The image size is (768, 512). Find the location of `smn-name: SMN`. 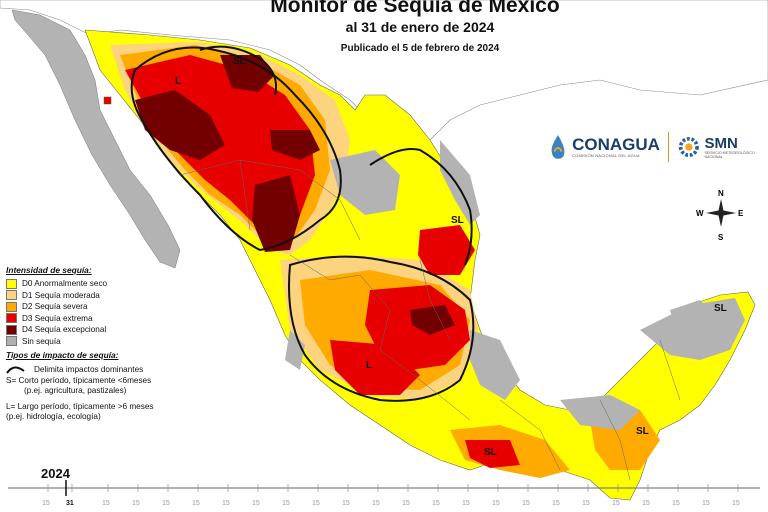

smn-name: SMN is located at coordinates (721, 143).